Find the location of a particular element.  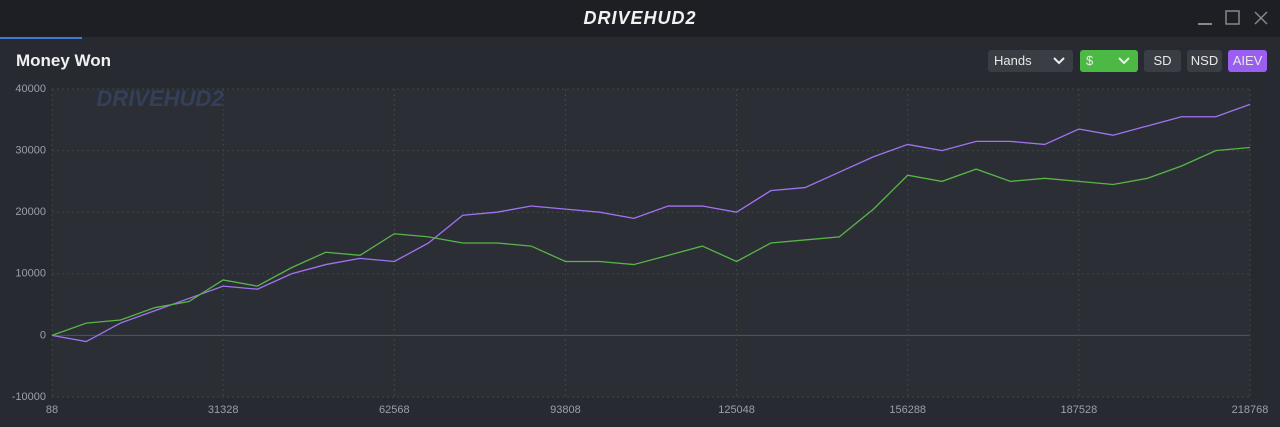

x-tick-label: 218768 is located at coordinates (1250, 410).